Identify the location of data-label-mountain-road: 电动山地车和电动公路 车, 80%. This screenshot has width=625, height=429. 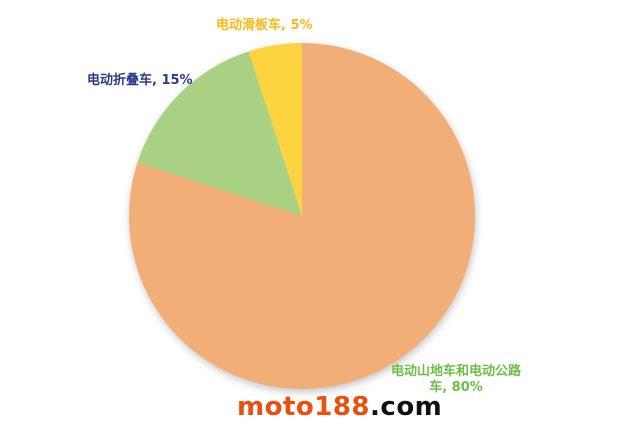
(456, 380).